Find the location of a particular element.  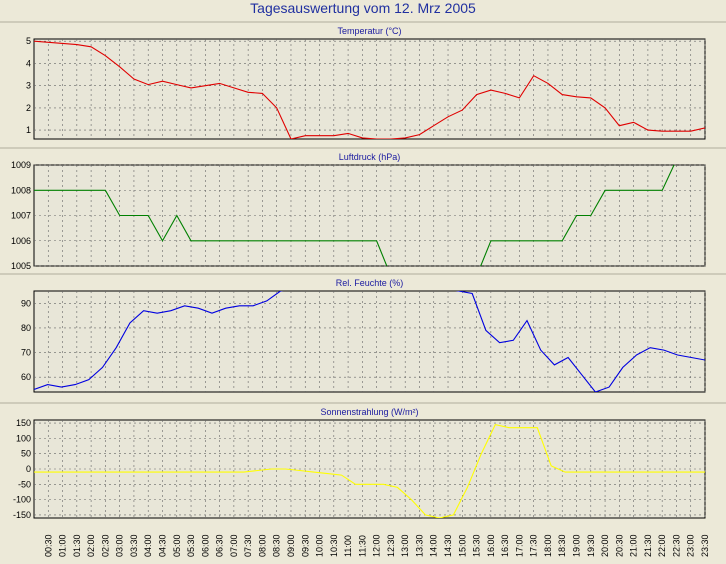

x-tick-label: 23:00 is located at coordinates (691, 545).